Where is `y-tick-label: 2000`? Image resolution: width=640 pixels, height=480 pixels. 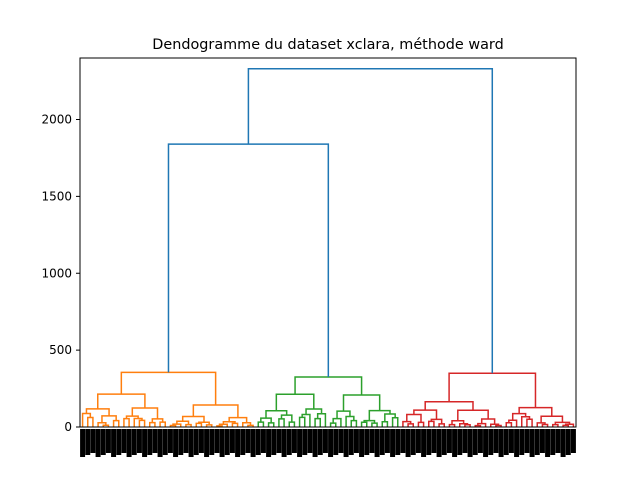 y-tick-label: 2000 is located at coordinates (56, 120).